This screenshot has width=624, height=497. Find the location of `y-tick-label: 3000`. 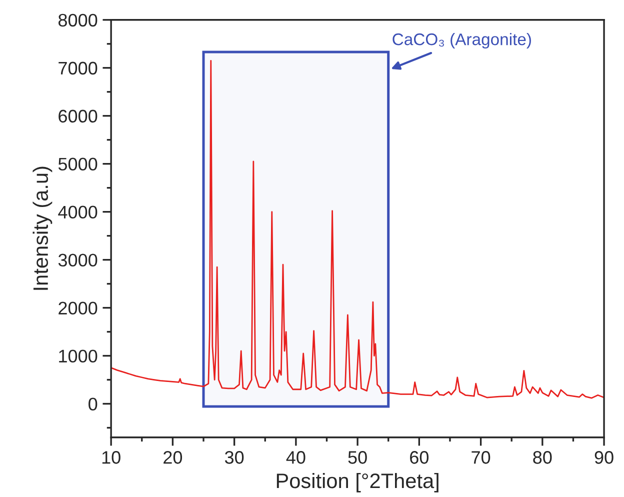

y-tick-label: 3000 is located at coordinates (78, 260).